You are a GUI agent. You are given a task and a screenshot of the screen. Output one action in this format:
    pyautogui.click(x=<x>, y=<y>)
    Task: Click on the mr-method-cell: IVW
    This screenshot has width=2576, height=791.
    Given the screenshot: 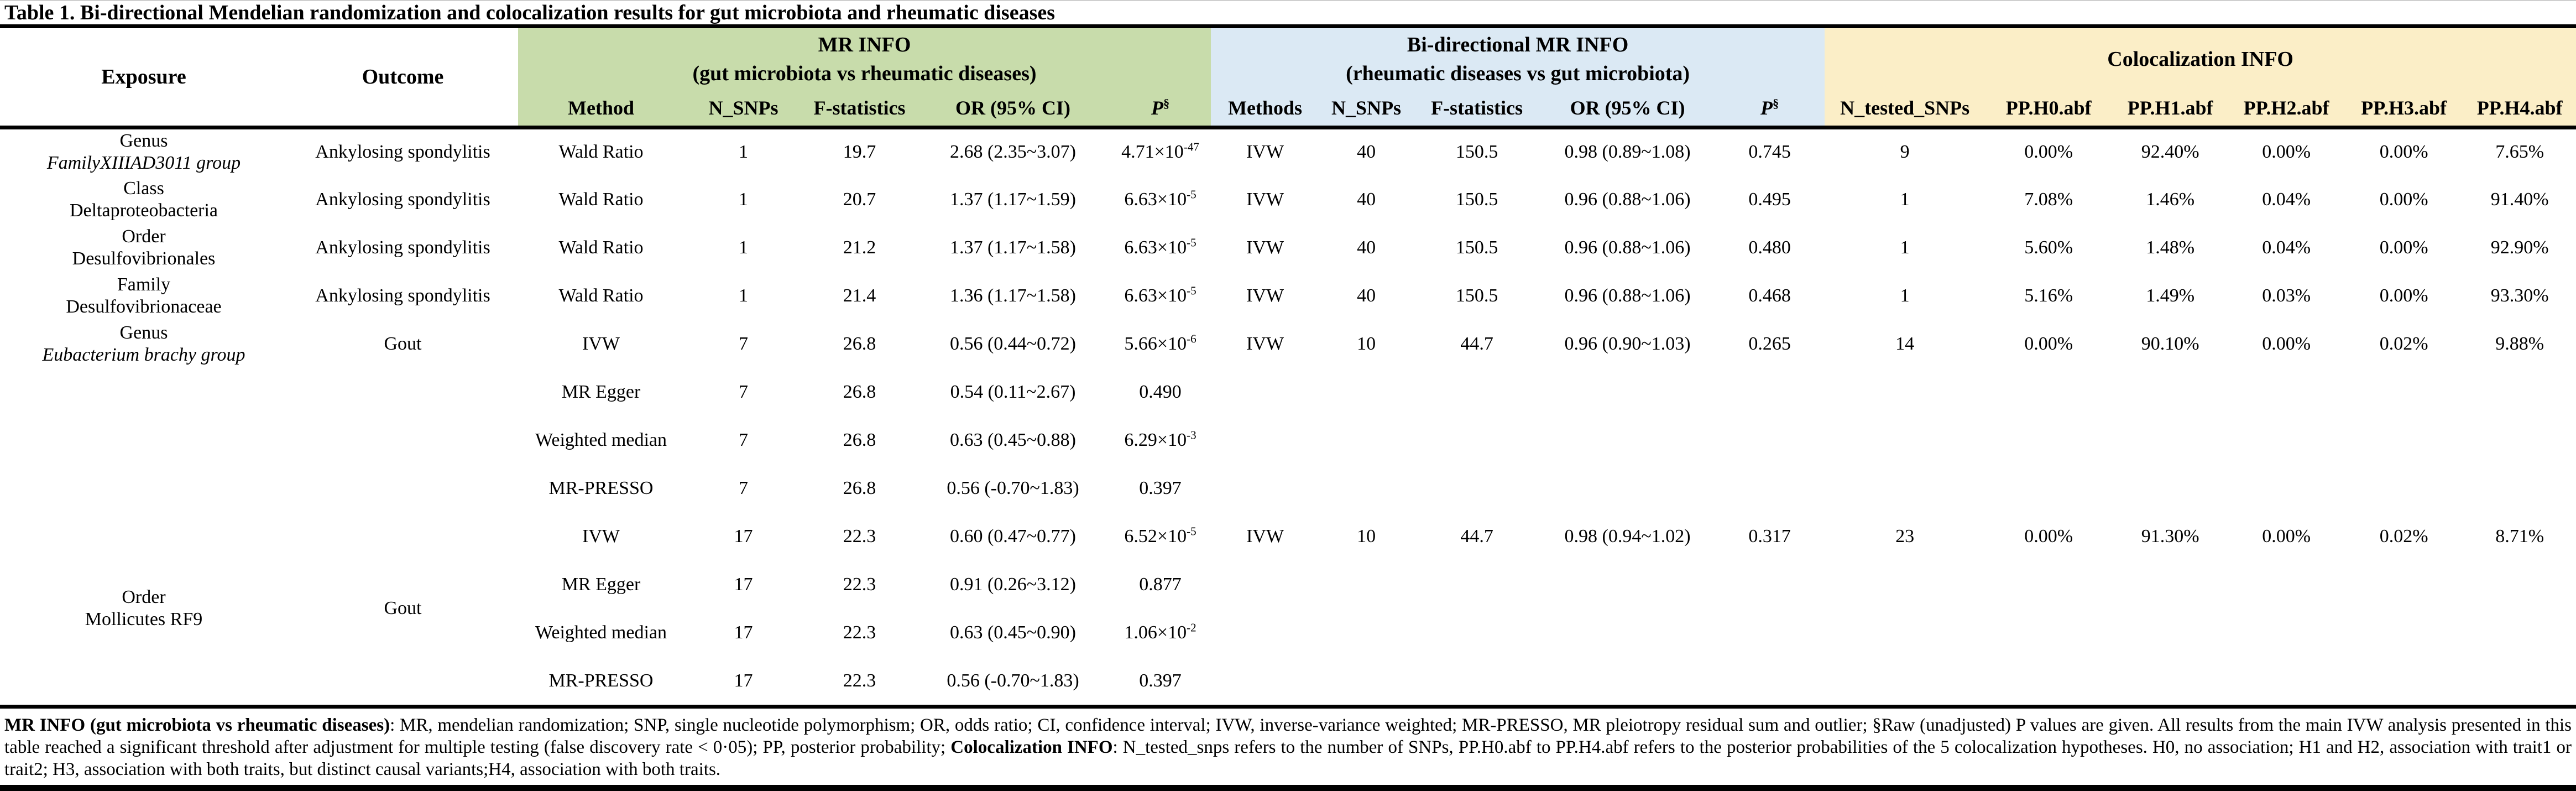 What is the action you would take?
    pyautogui.click(x=601, y=536)
    